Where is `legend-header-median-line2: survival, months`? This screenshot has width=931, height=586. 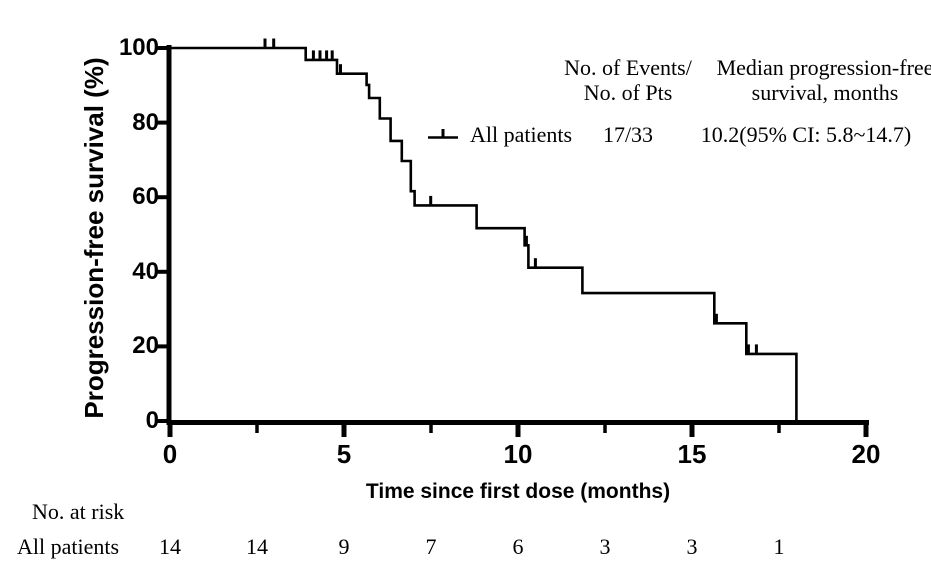
legend-header-median-line2: survival, months is located at coordinates (825, 92).